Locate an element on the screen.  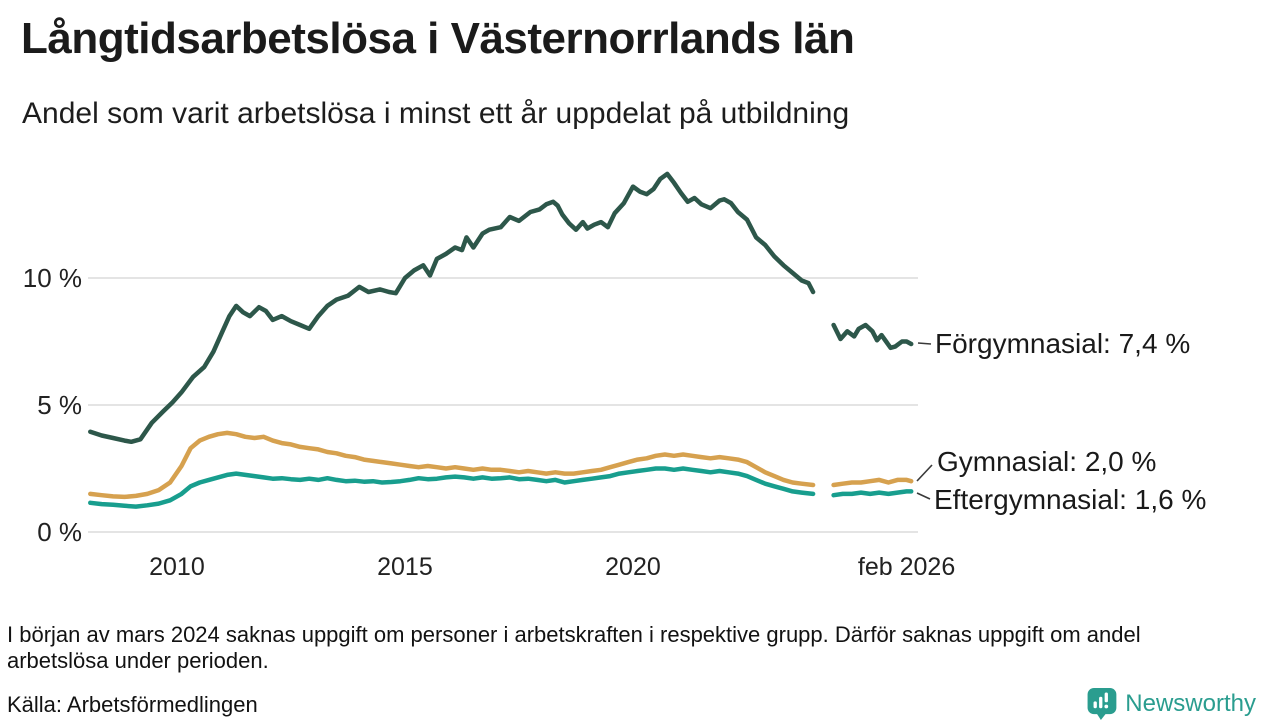
x-tick-label: feb 2026 is located at coordinates (906, 567).